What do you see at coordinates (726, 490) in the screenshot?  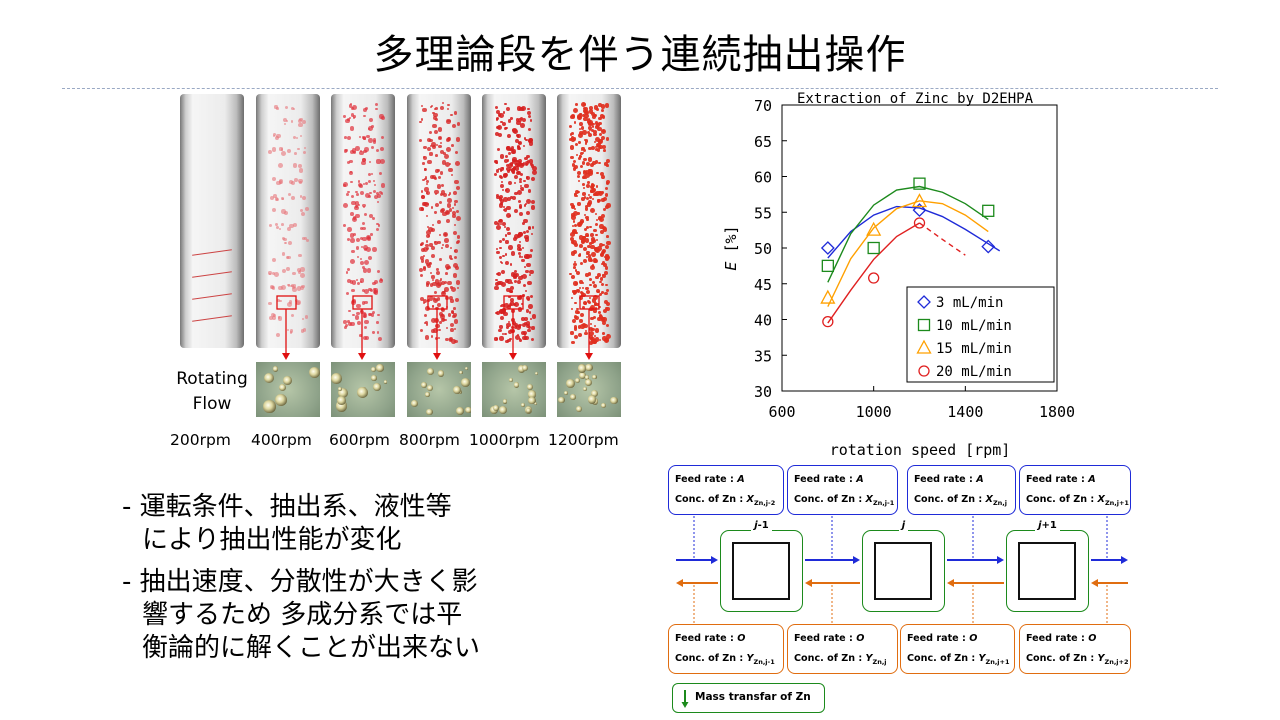 I see `aqueous-feed-box-1: Feed rate : A Conc. of Zn : XZn,j-2` at bounding box center [726, 490].